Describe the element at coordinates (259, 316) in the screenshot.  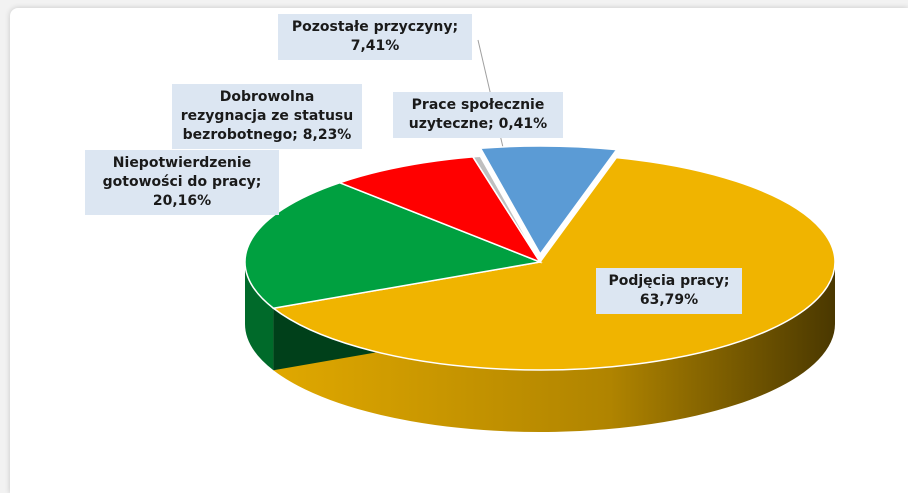
I see `slice-side` at that location.